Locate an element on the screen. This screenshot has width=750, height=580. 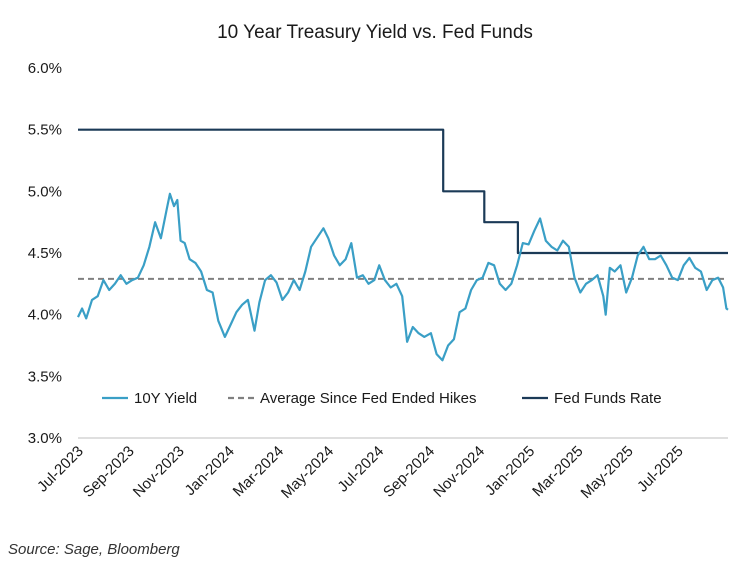
y-axis: 3.0% 3.5% 4.0% 4.5% 5.0% 5.5% 6.0% is located at coordinates (45, 253).